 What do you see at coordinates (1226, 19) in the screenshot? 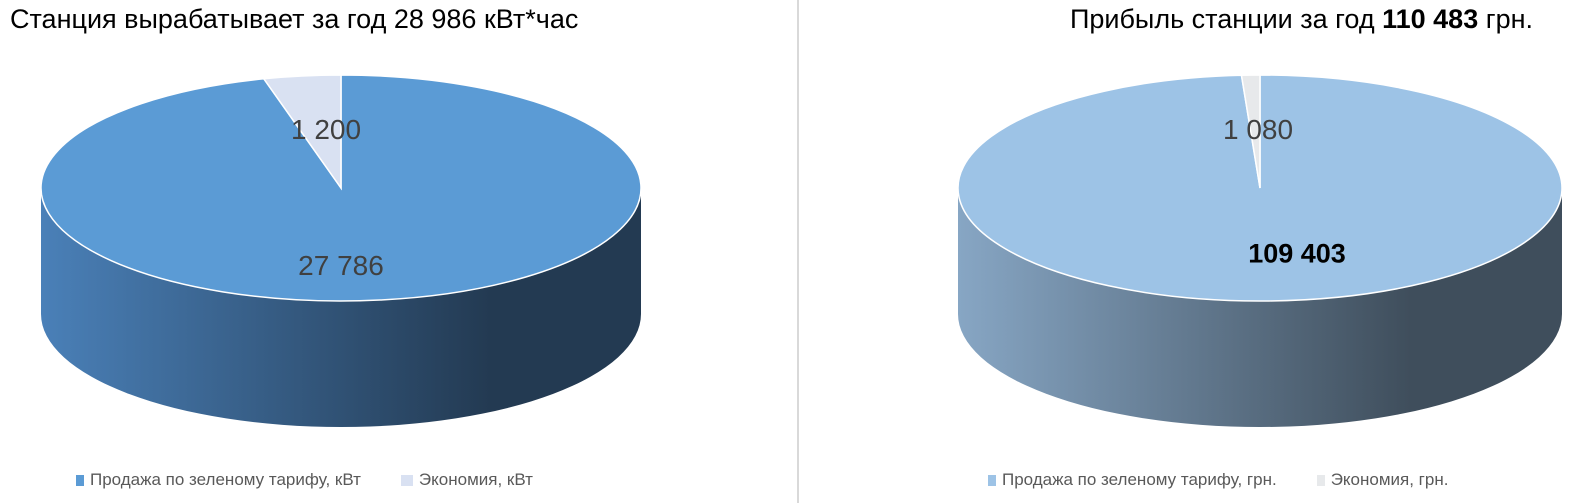
I see `title-prefix: Прибыль станции за год` at bounding box center [1226, 19].